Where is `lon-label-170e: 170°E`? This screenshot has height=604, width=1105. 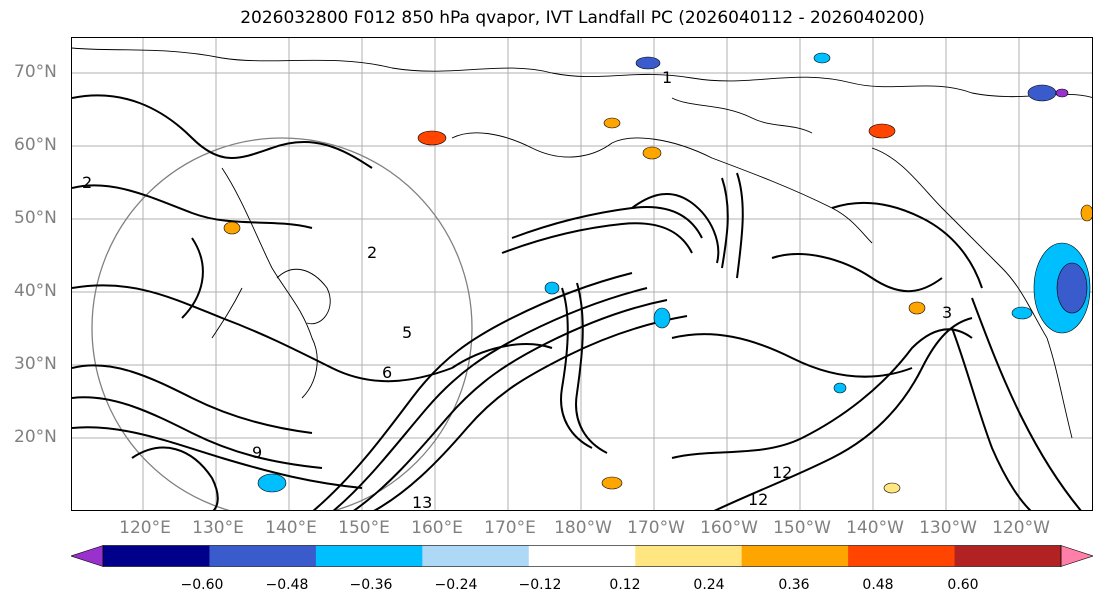 lon-label-170e: 170°E is located at coordinates (510, 528).